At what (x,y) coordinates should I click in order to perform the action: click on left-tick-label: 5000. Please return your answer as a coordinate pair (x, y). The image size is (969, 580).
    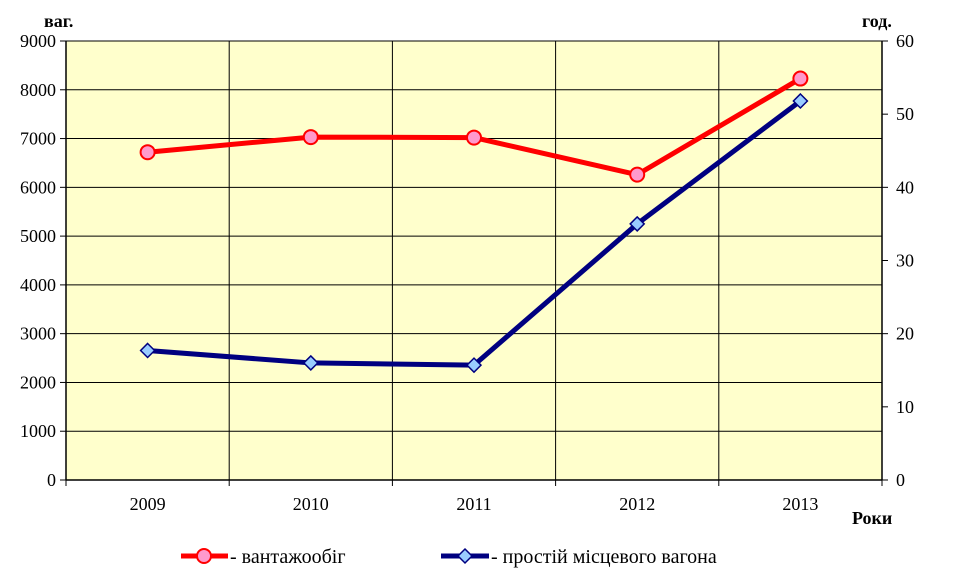
    Looking at the image, I should click on (38, 236).